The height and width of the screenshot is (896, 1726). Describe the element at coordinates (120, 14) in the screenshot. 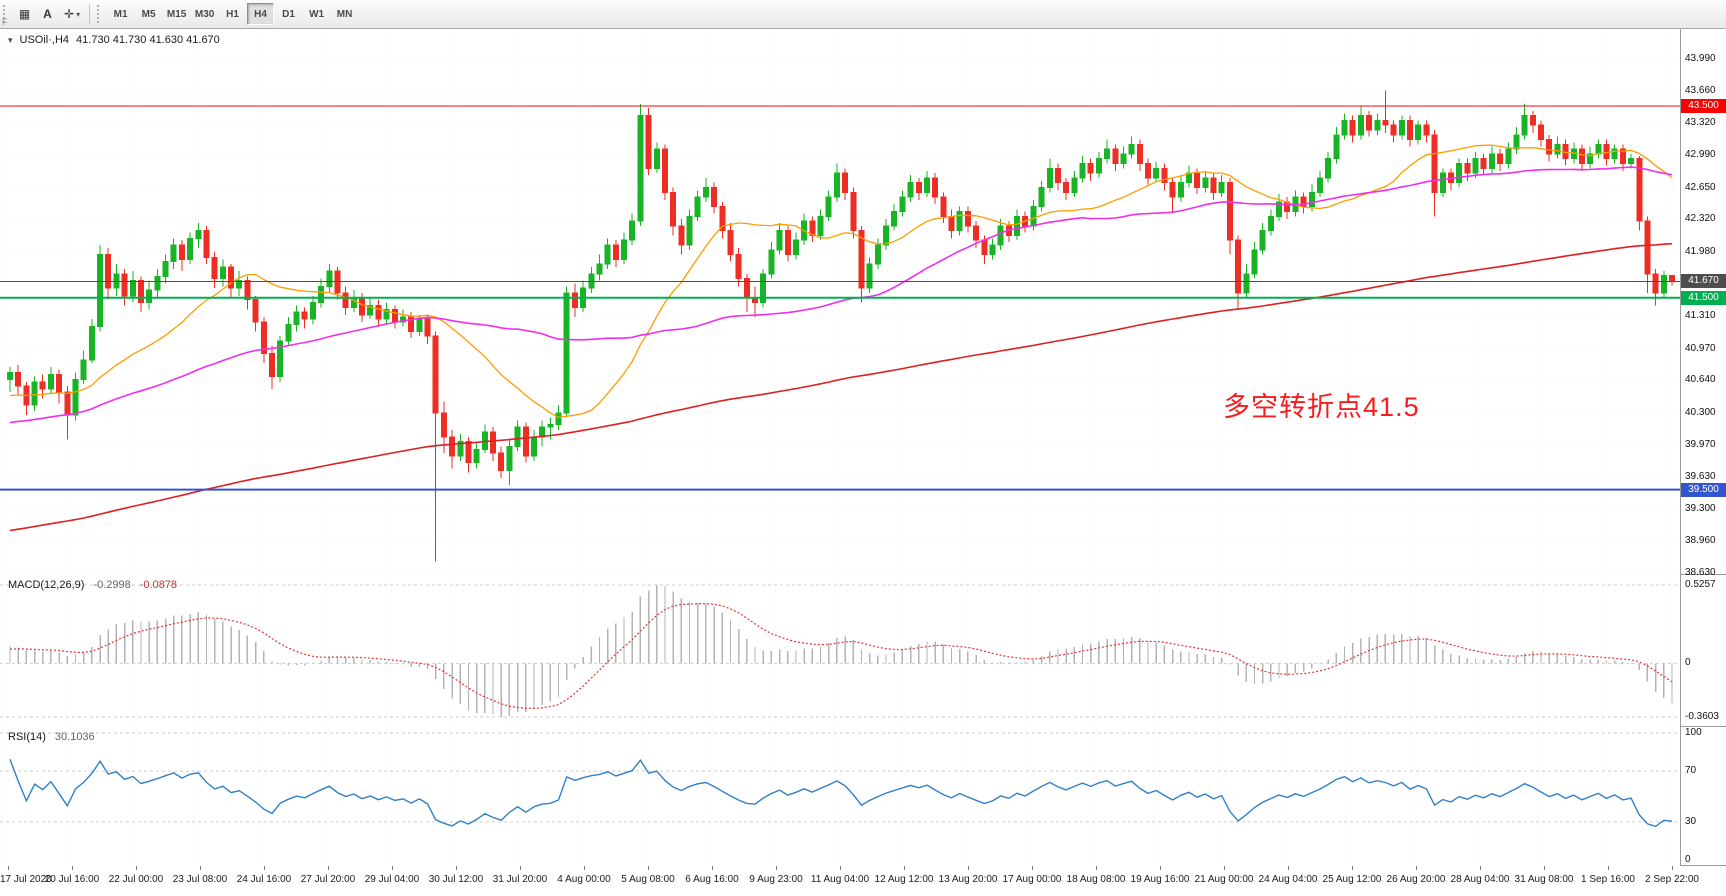

I see `timeframe-button-M1: M1` at that location.